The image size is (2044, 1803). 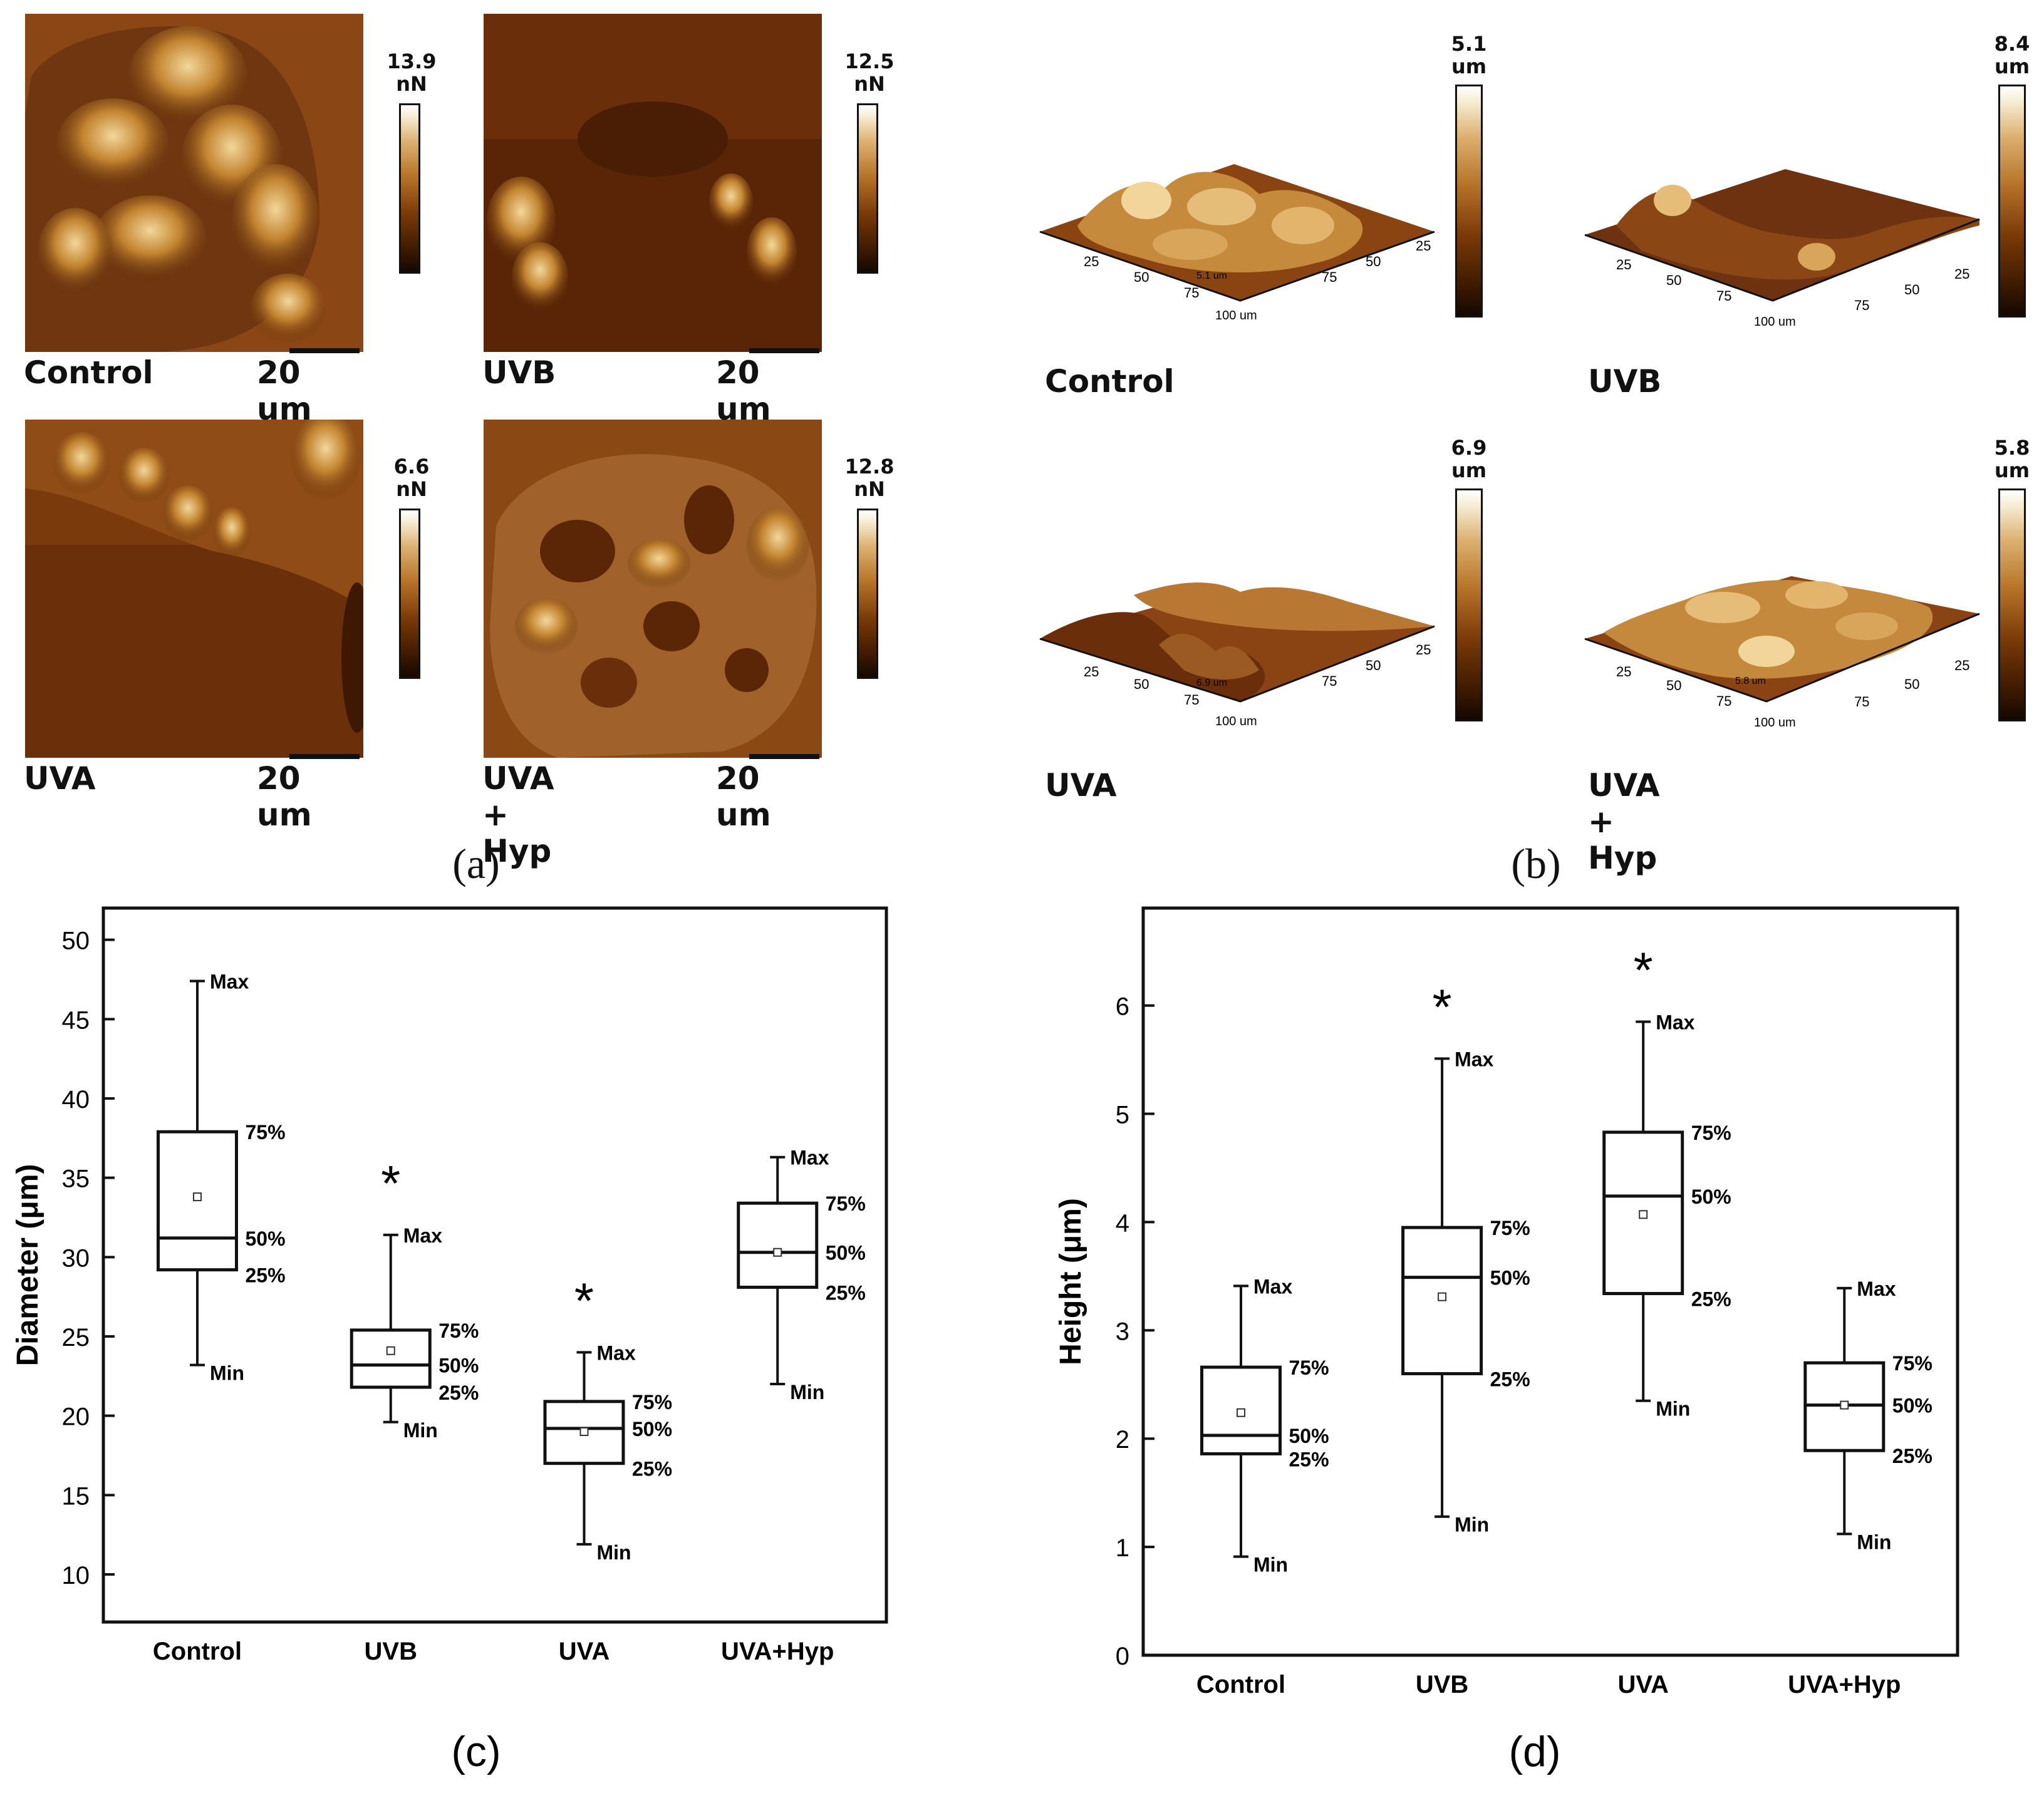 I want to click on z-axis-label: 5.8 um, so click(x=1750, y=681).